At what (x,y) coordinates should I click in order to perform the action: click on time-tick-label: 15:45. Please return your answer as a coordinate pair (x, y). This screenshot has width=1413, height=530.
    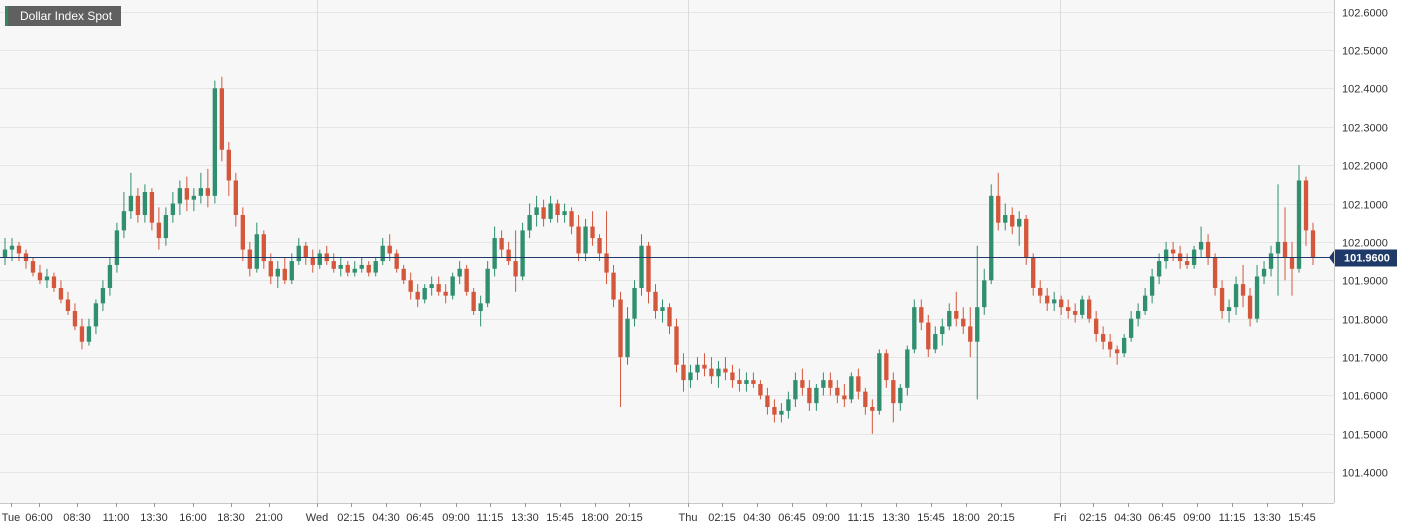
    Looking at the image, I should click on (1302, 518).